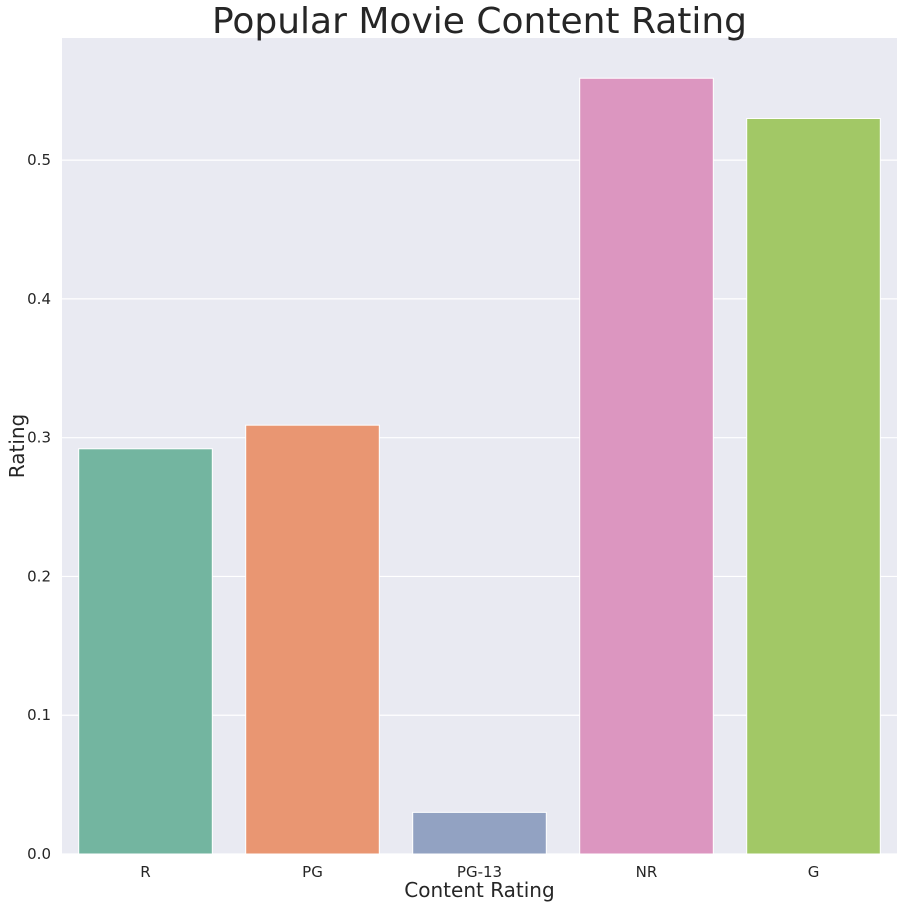 Image resolution: width=904 pixels, height=908 pixels. Describe the element at coordinates (39, 299) in the screenshot. I see `y-tick-label: 0.4` at that location.